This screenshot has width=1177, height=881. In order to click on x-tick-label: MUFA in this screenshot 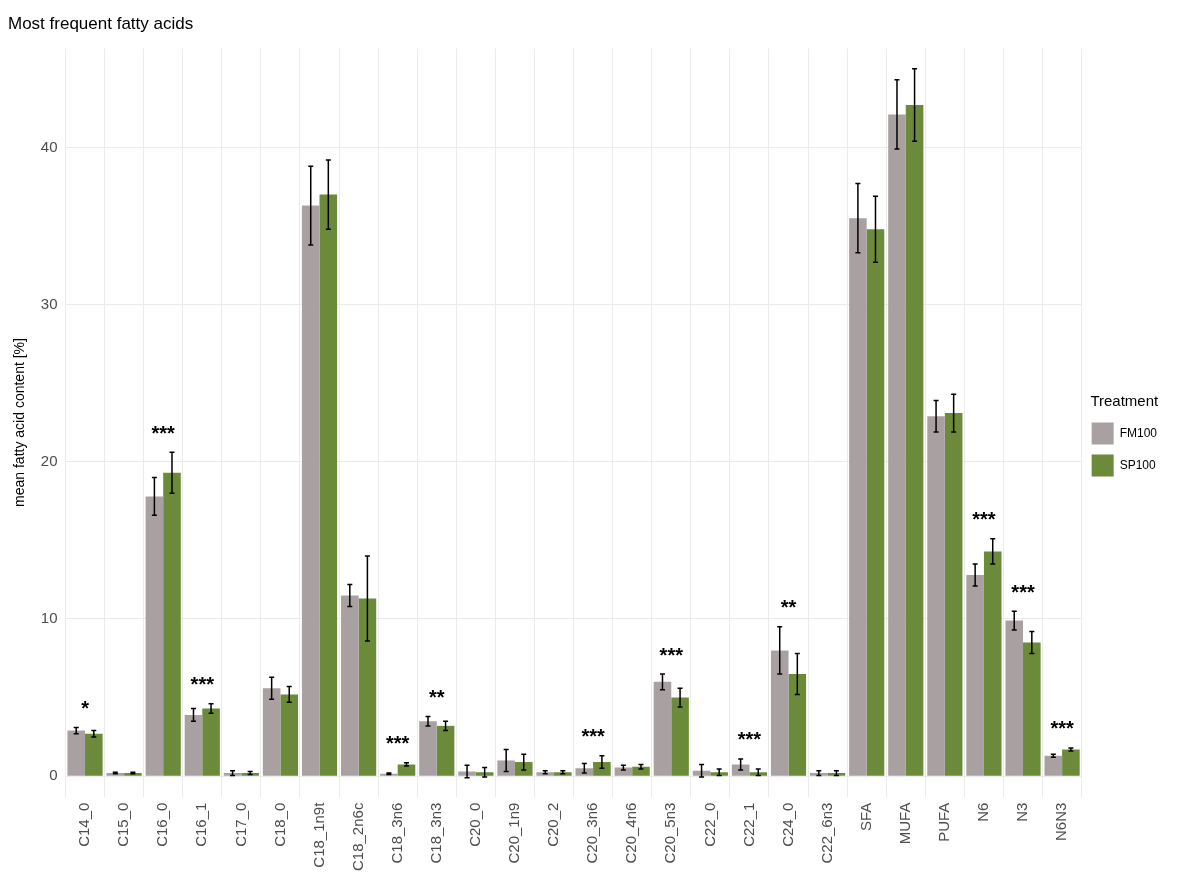, I will do `click(904, 823)`.